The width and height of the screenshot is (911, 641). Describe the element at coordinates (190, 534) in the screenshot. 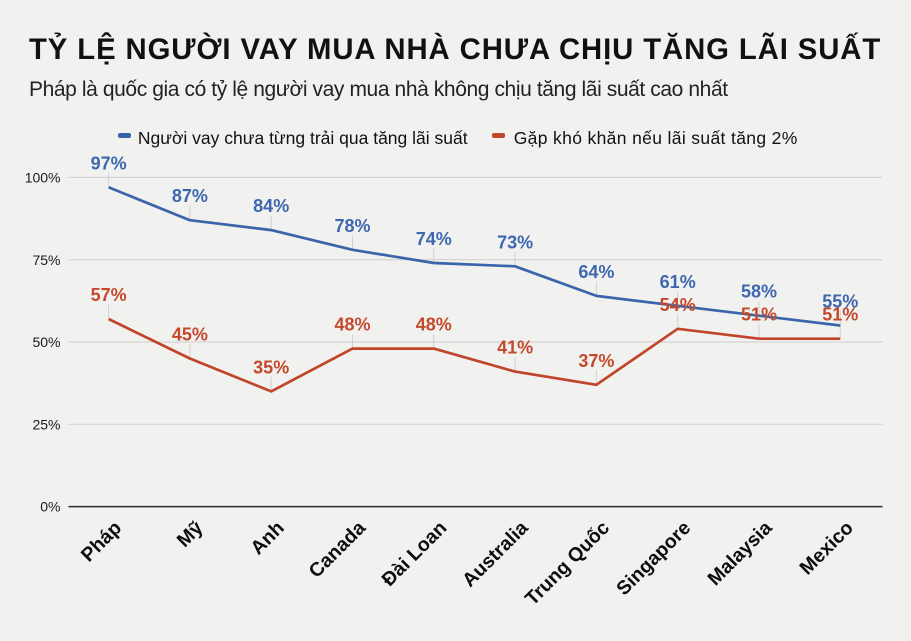

I see `svg-text: Mỹ` at that location.